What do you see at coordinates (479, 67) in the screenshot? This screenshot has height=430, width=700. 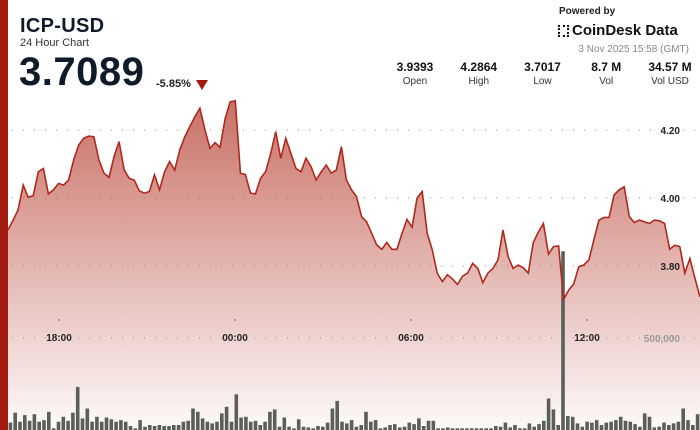 I see `stat-value: 4.2864` at bounding box center [479, 67].